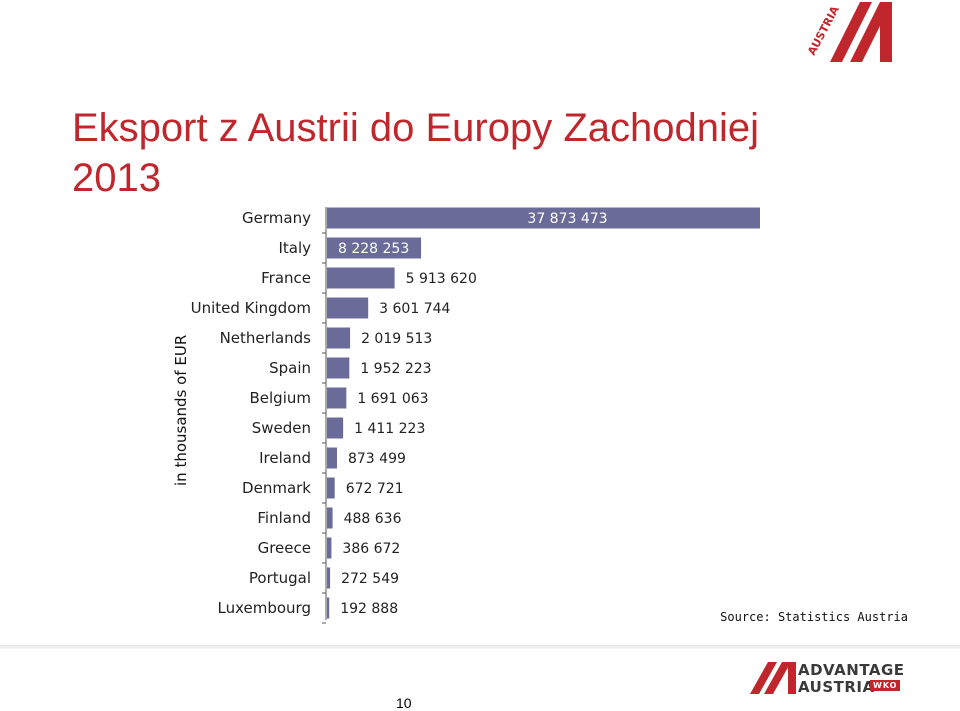 The width and height of the screenshot is (960, 711). What do you see at coordinates (284, 548) in the screenshot?
I see `category-label: Greece` at bounding box center [284, 548].